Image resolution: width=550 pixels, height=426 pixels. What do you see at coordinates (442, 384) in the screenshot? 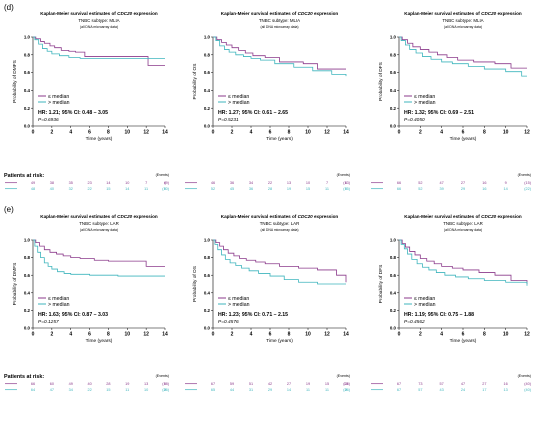
I see `at-risk-count: 57` at bounding box center [442, 384].